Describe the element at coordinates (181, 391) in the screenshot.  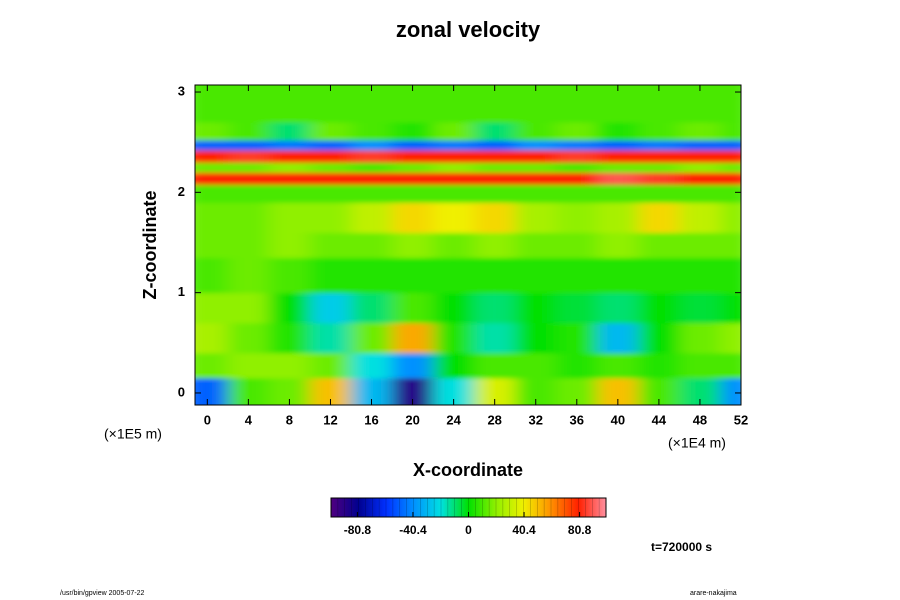
I see `y-tick-label: 0` at that location.